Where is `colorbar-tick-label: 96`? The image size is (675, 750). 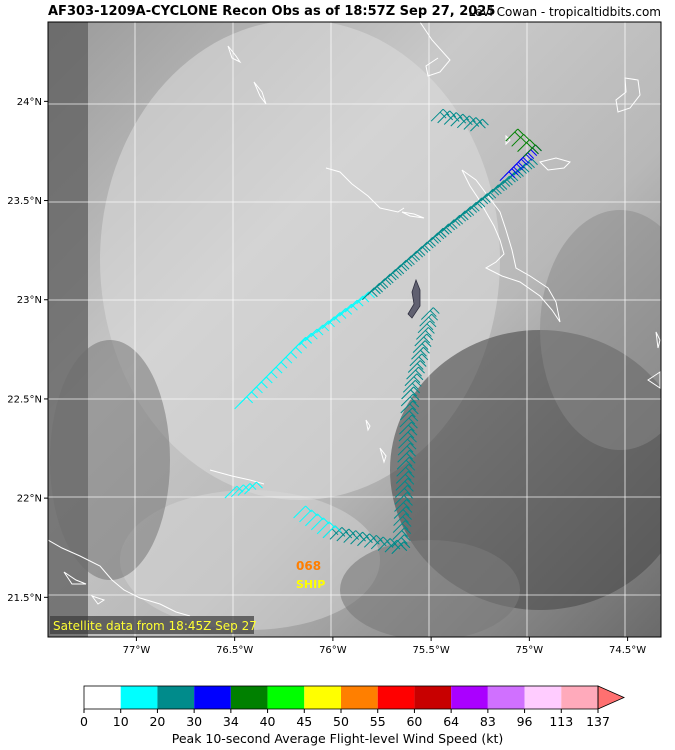
colorbar-tick-label: 96 is located at coordinates (525, 721).